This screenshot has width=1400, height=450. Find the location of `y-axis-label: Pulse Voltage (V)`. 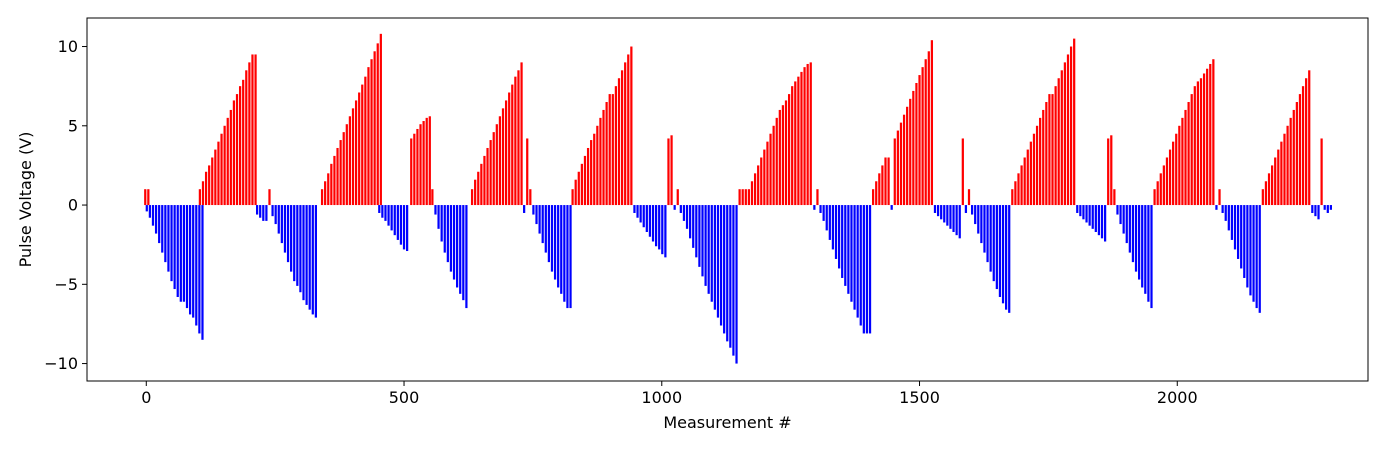

y-axis-label: Pulse Voltage (V) is located at coordinates (25, 200).